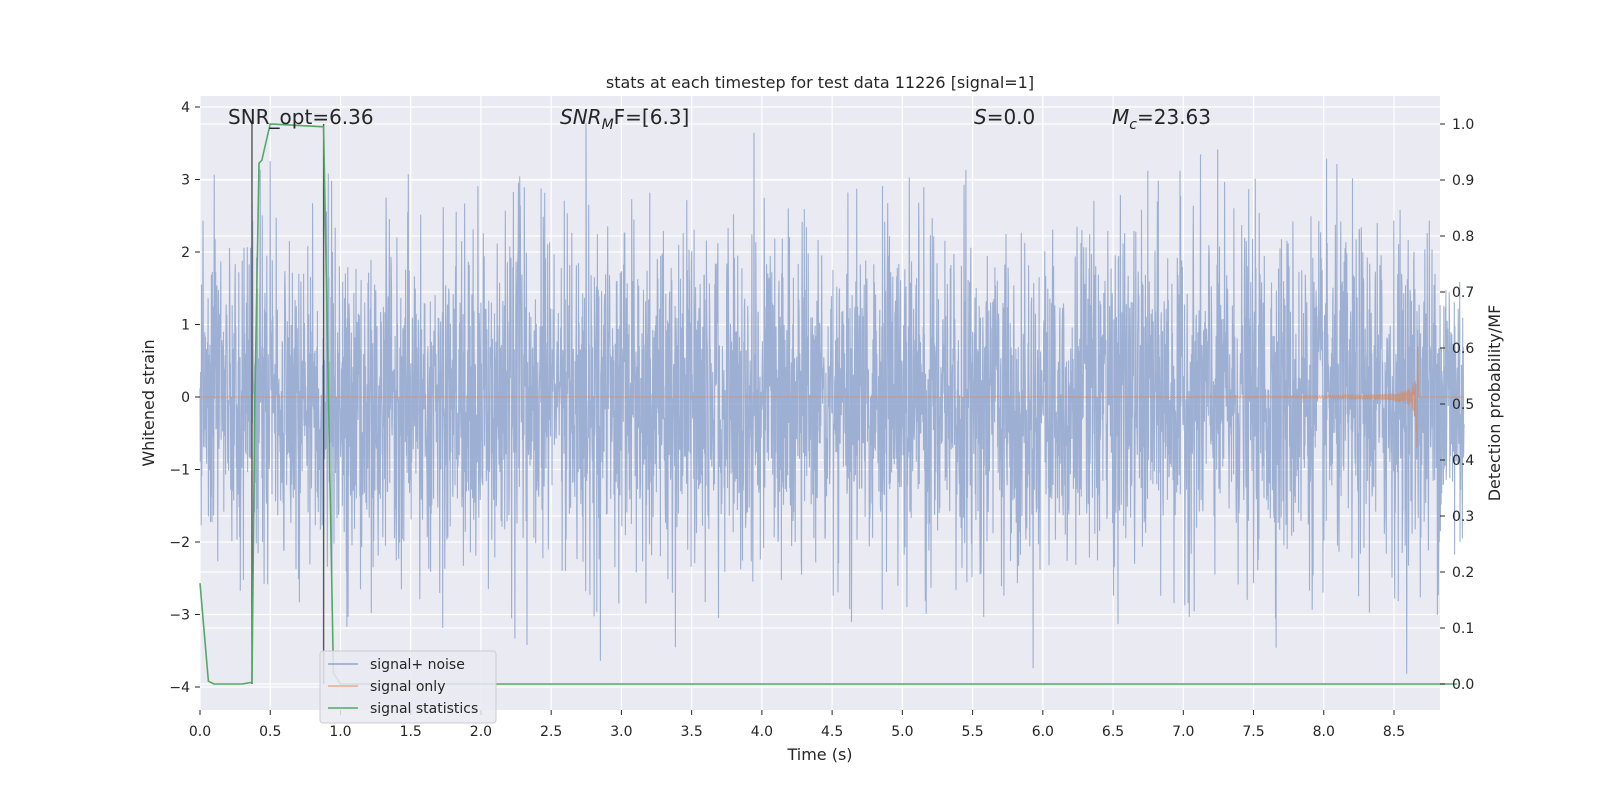  Describe the element at coordinates (288, 404) in the screenshot. I see `vertical-markers` at that location.